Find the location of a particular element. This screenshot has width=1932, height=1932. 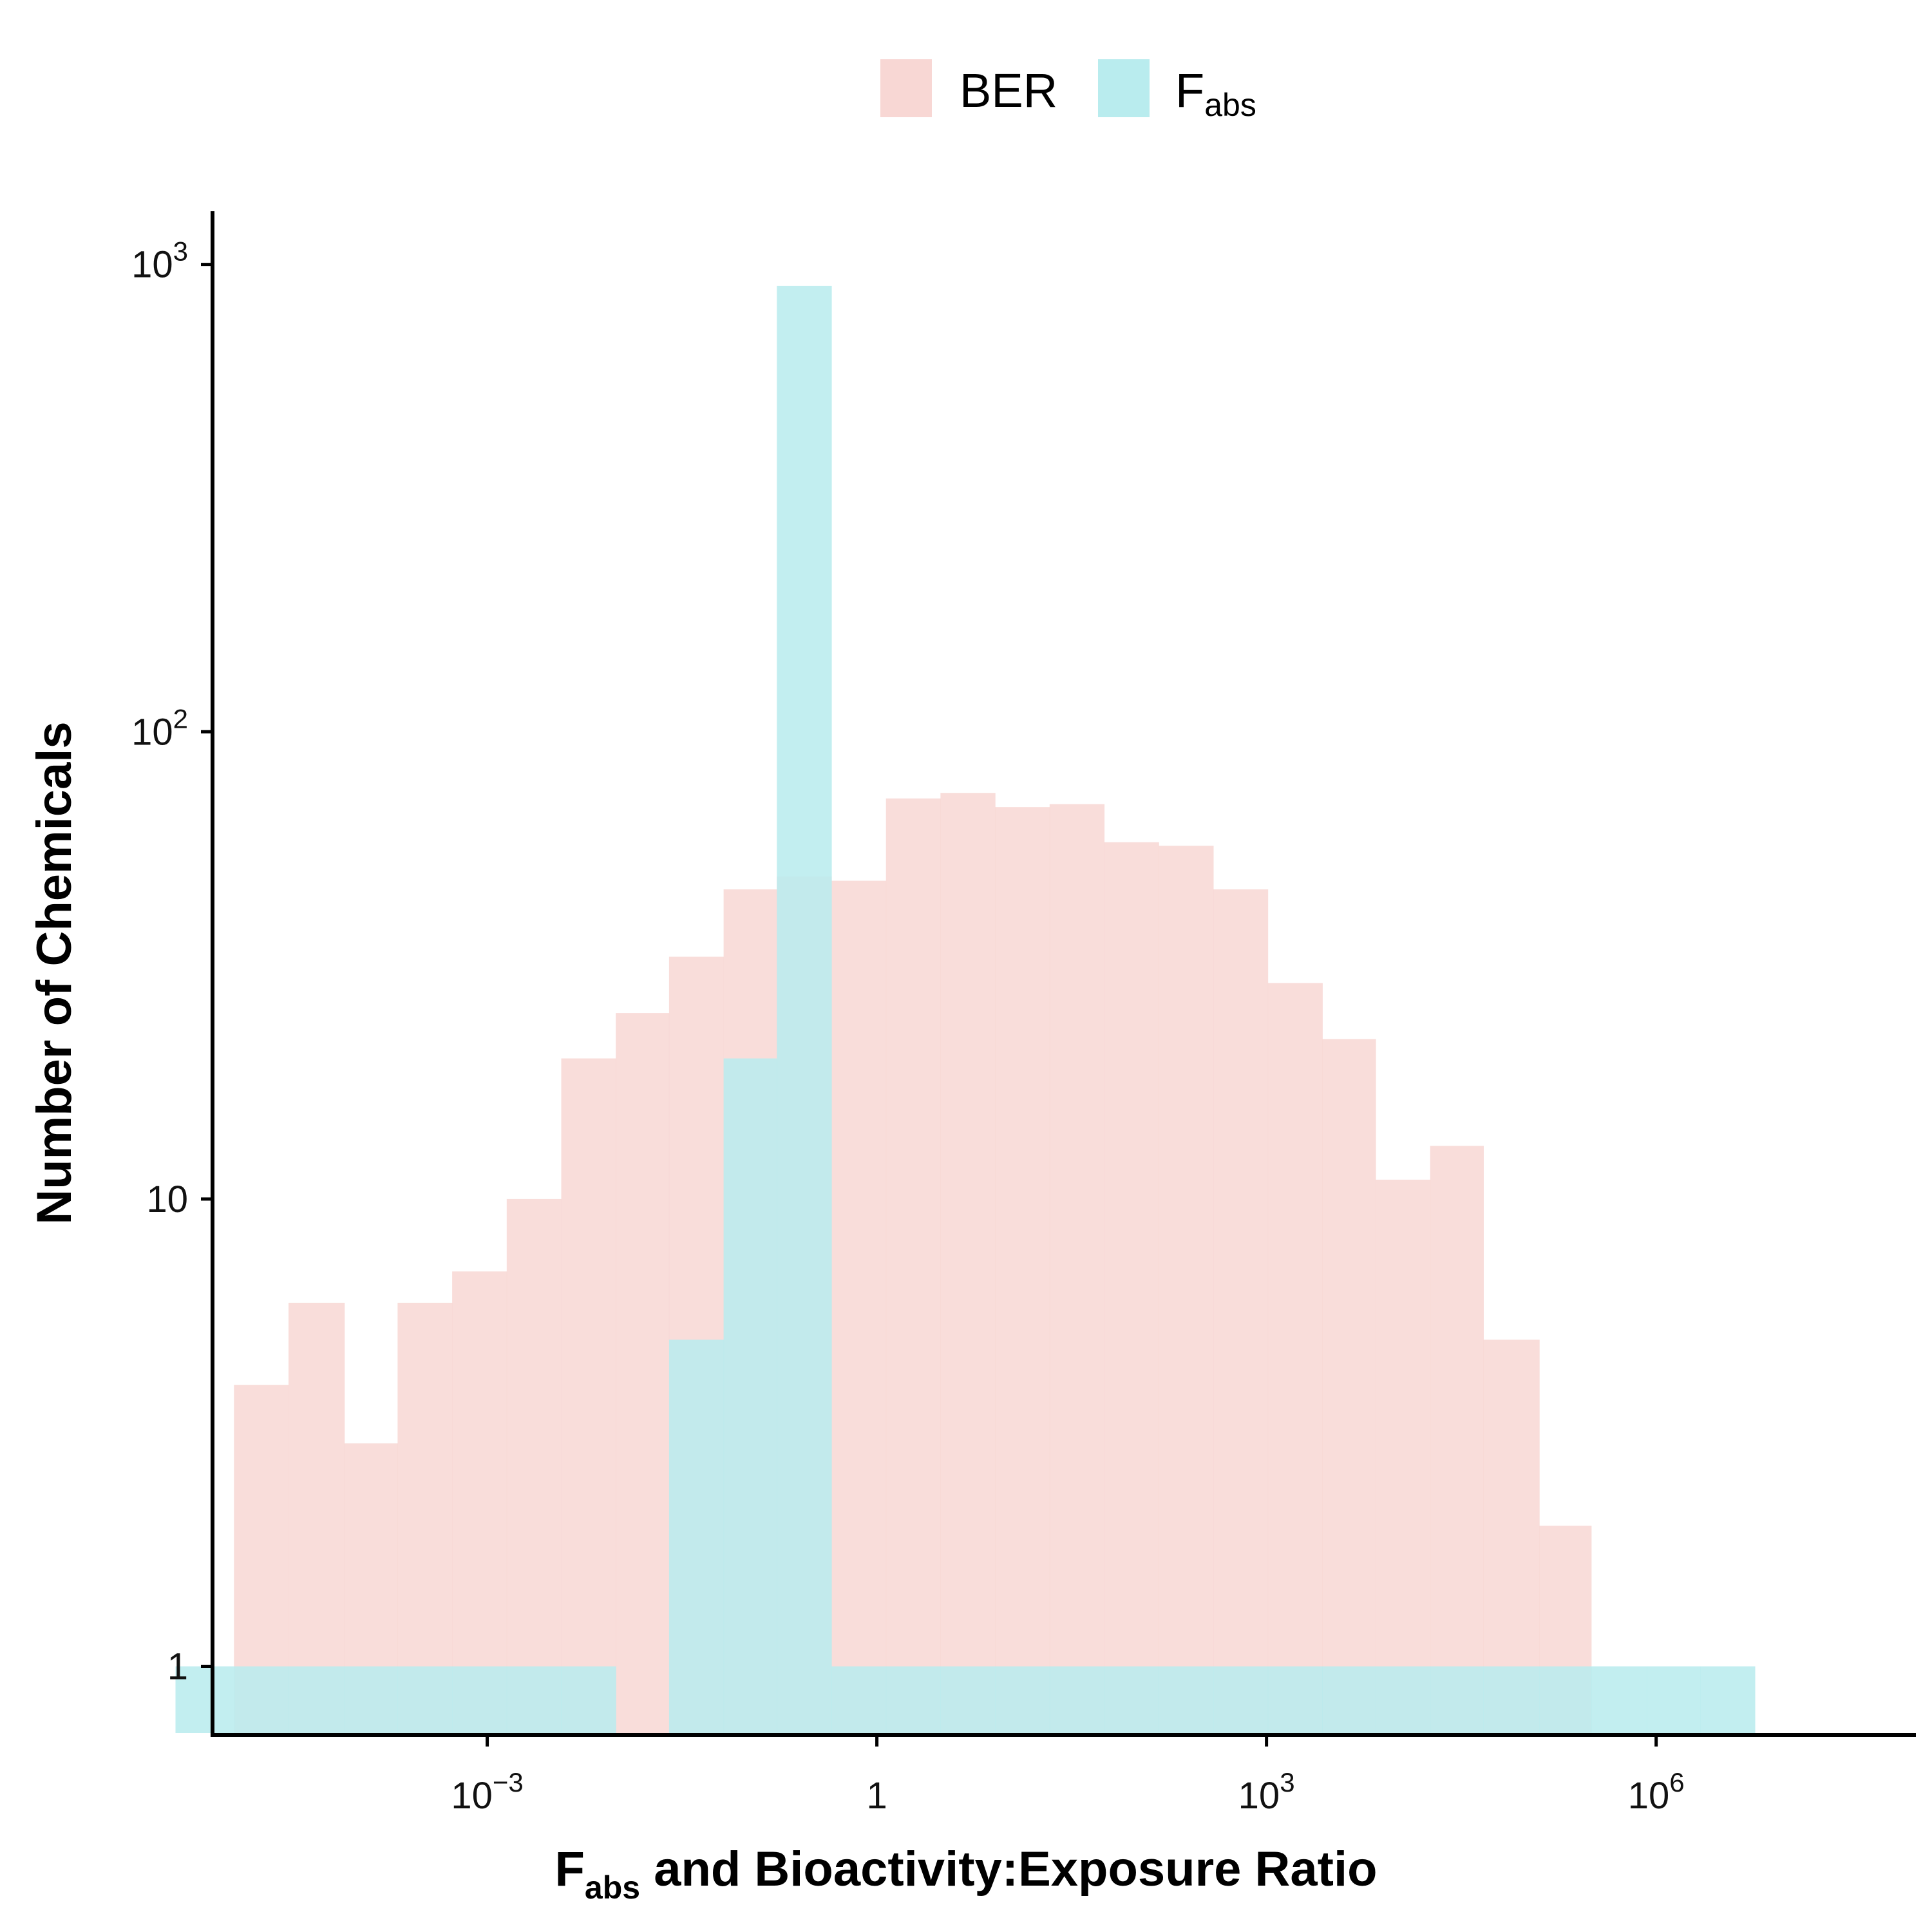

x-tick-label: 1 is located at coordinates (877, 1796).